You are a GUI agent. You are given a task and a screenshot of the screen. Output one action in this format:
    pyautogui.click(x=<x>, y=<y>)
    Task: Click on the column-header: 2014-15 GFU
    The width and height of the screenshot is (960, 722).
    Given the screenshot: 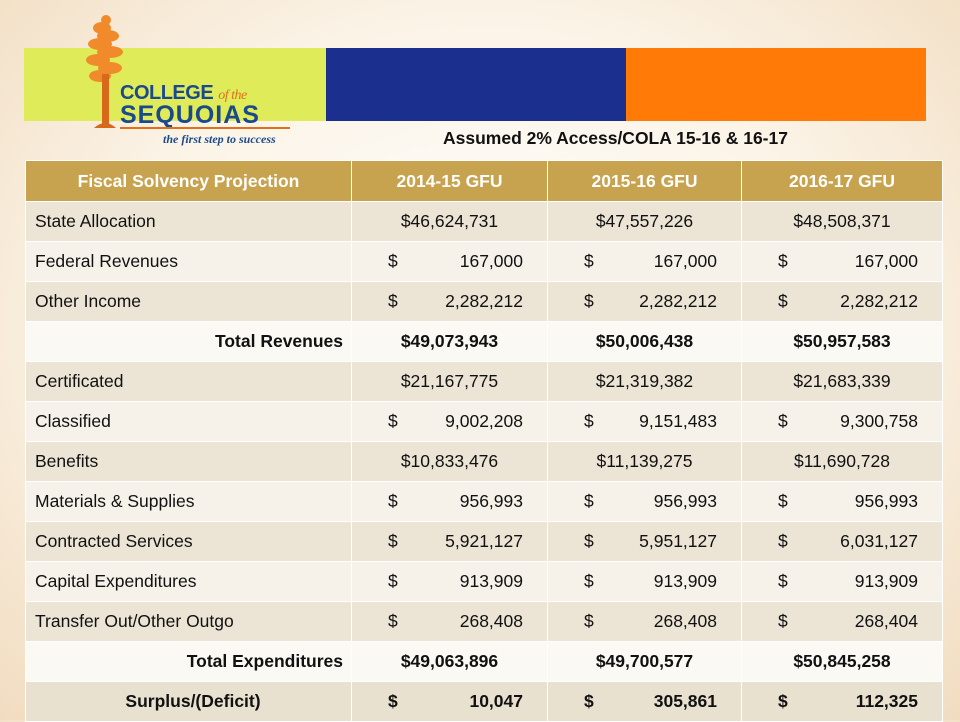 What is the action you would take?
    pyautogui.click(x=449, y=181)
    